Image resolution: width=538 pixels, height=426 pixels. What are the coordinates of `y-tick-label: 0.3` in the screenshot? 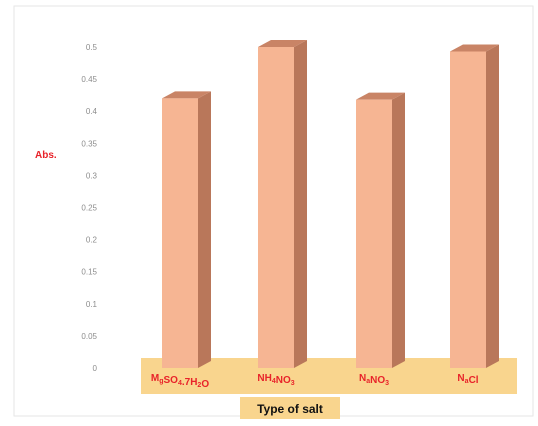 It's located at (92, 175).